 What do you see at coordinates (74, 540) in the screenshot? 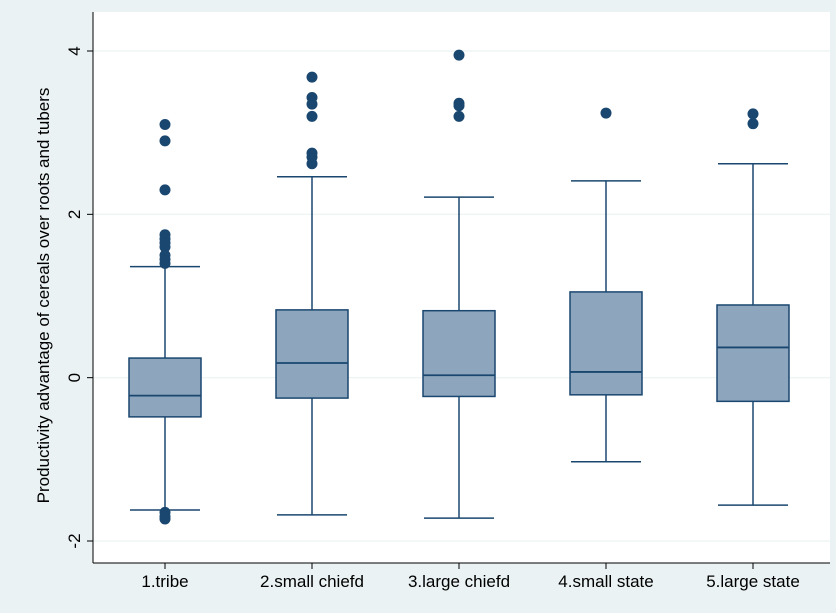
I see `y-tick-label: -2` at bounding box center [74, 540].